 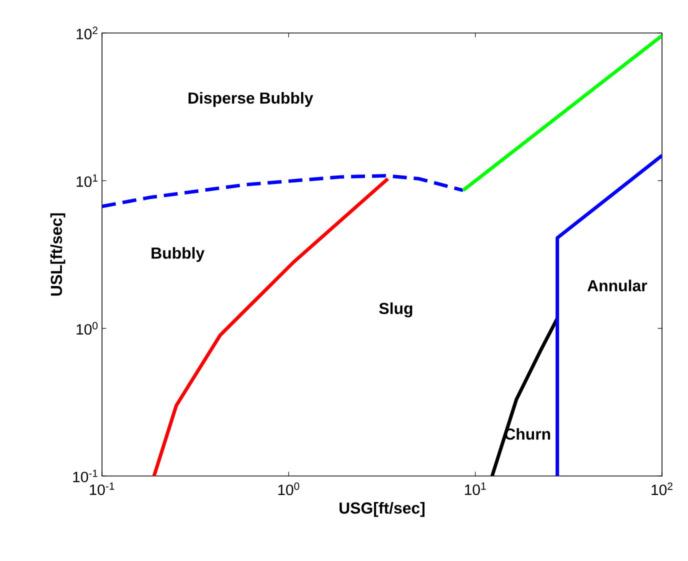 I want to click on y-axis-title: USL[ft/sec], so click(x=58, y=254).